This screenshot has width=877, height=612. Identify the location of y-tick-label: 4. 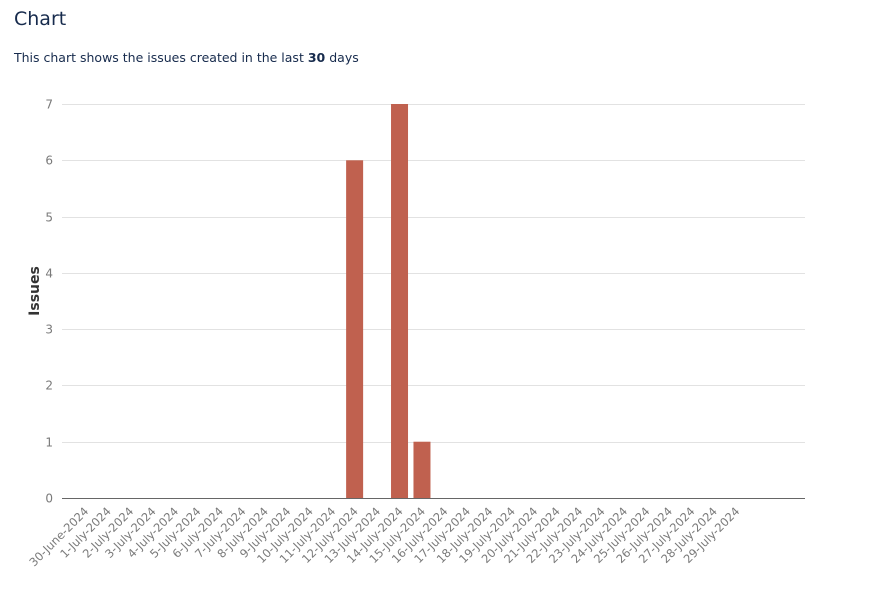
(49, 274).